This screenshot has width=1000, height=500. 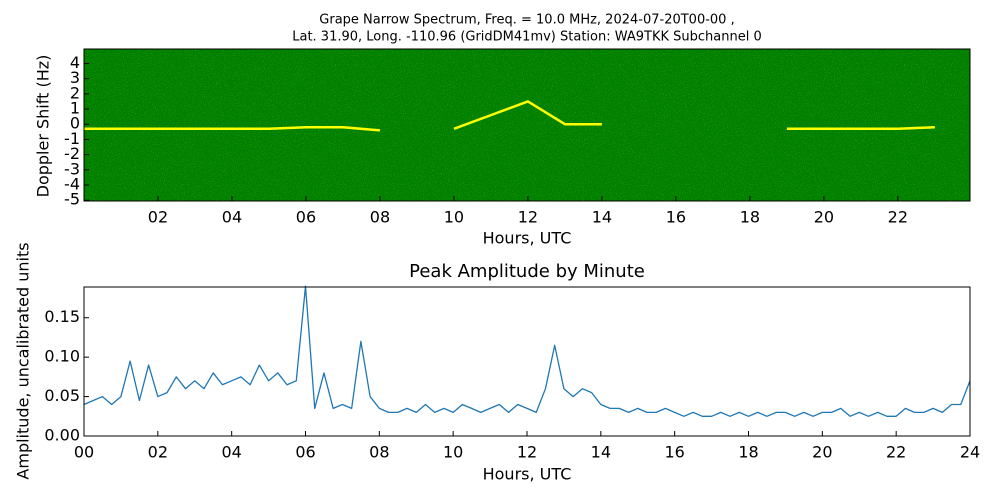 What do you see at coordinates (970, 452) in the screenshot?
I see `x-tick-label: 24` at bounding box center [970, 452].